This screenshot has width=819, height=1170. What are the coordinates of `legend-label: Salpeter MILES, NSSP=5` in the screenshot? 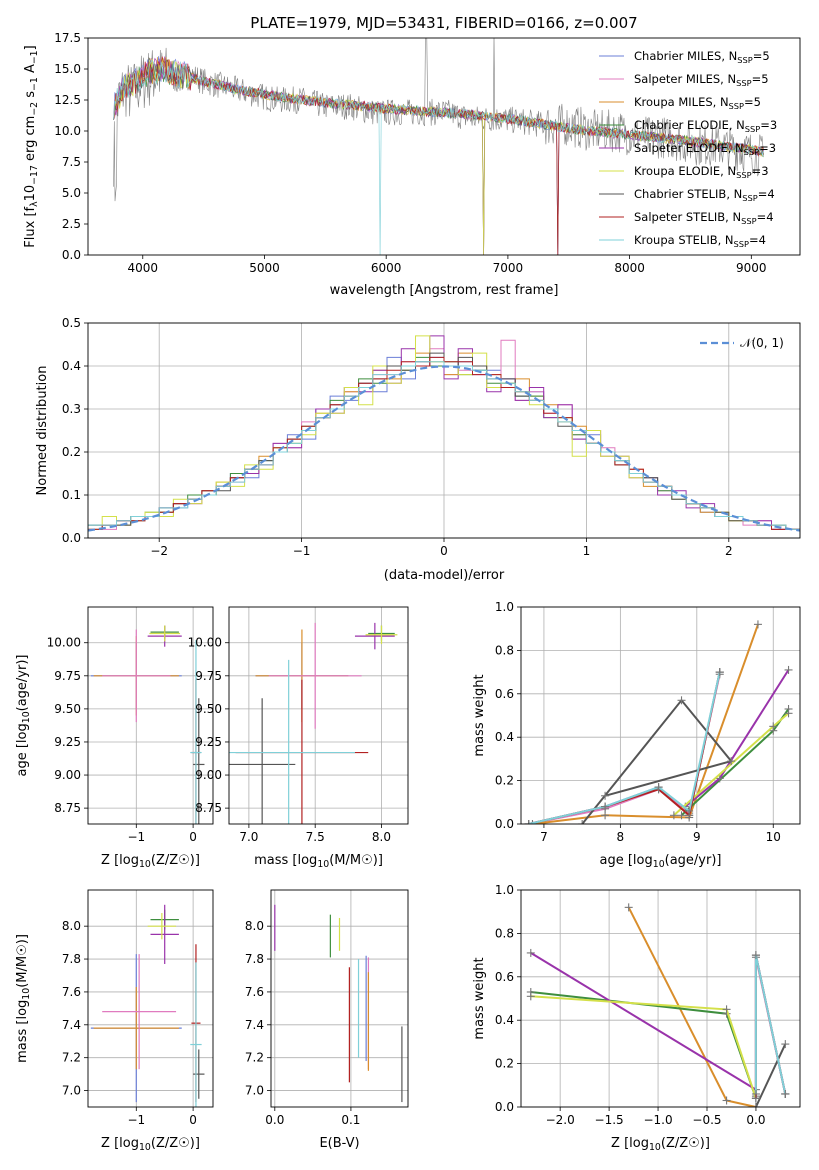 It's located at (701, 80).